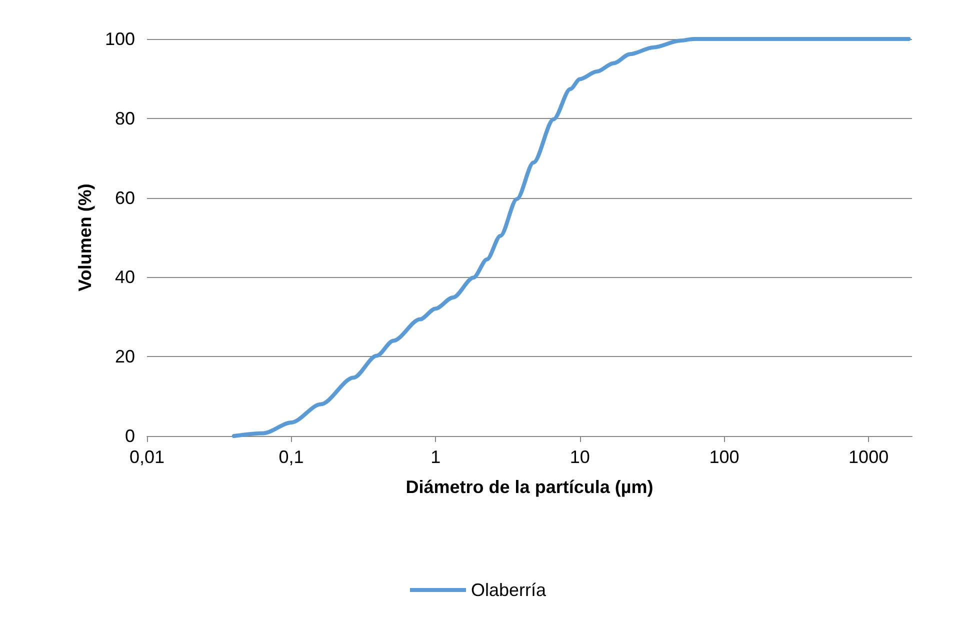 Image resolution: width=956 pixels, height=618 pixels. What do you see at coordinates (124, 118) in the screenshot?
I see `y-tick-label: 80` at bounding box center [124, 118].